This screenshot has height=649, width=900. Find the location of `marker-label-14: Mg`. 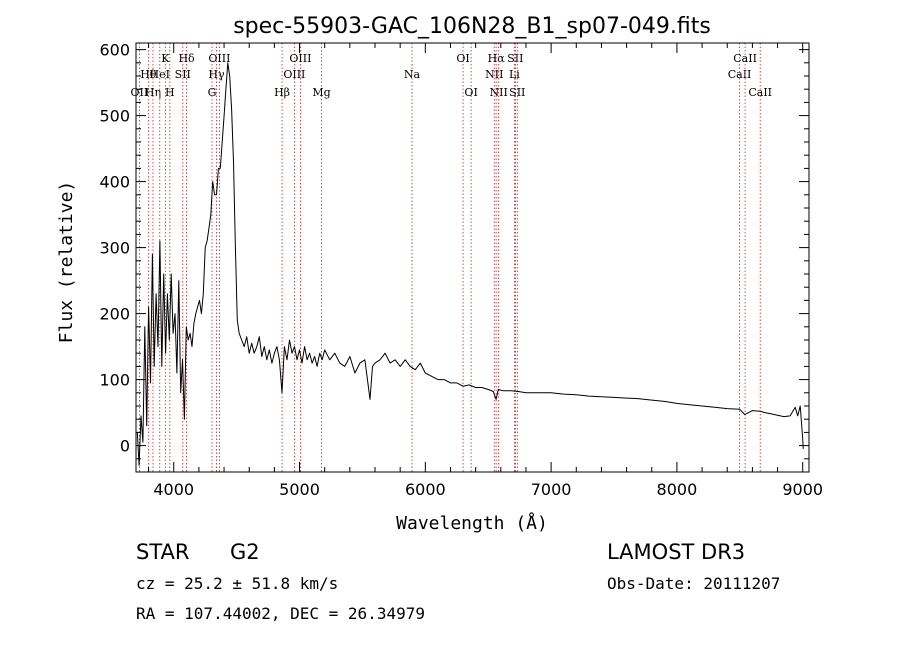

marker-label-14: Mg is located at coordinates (321, 92).